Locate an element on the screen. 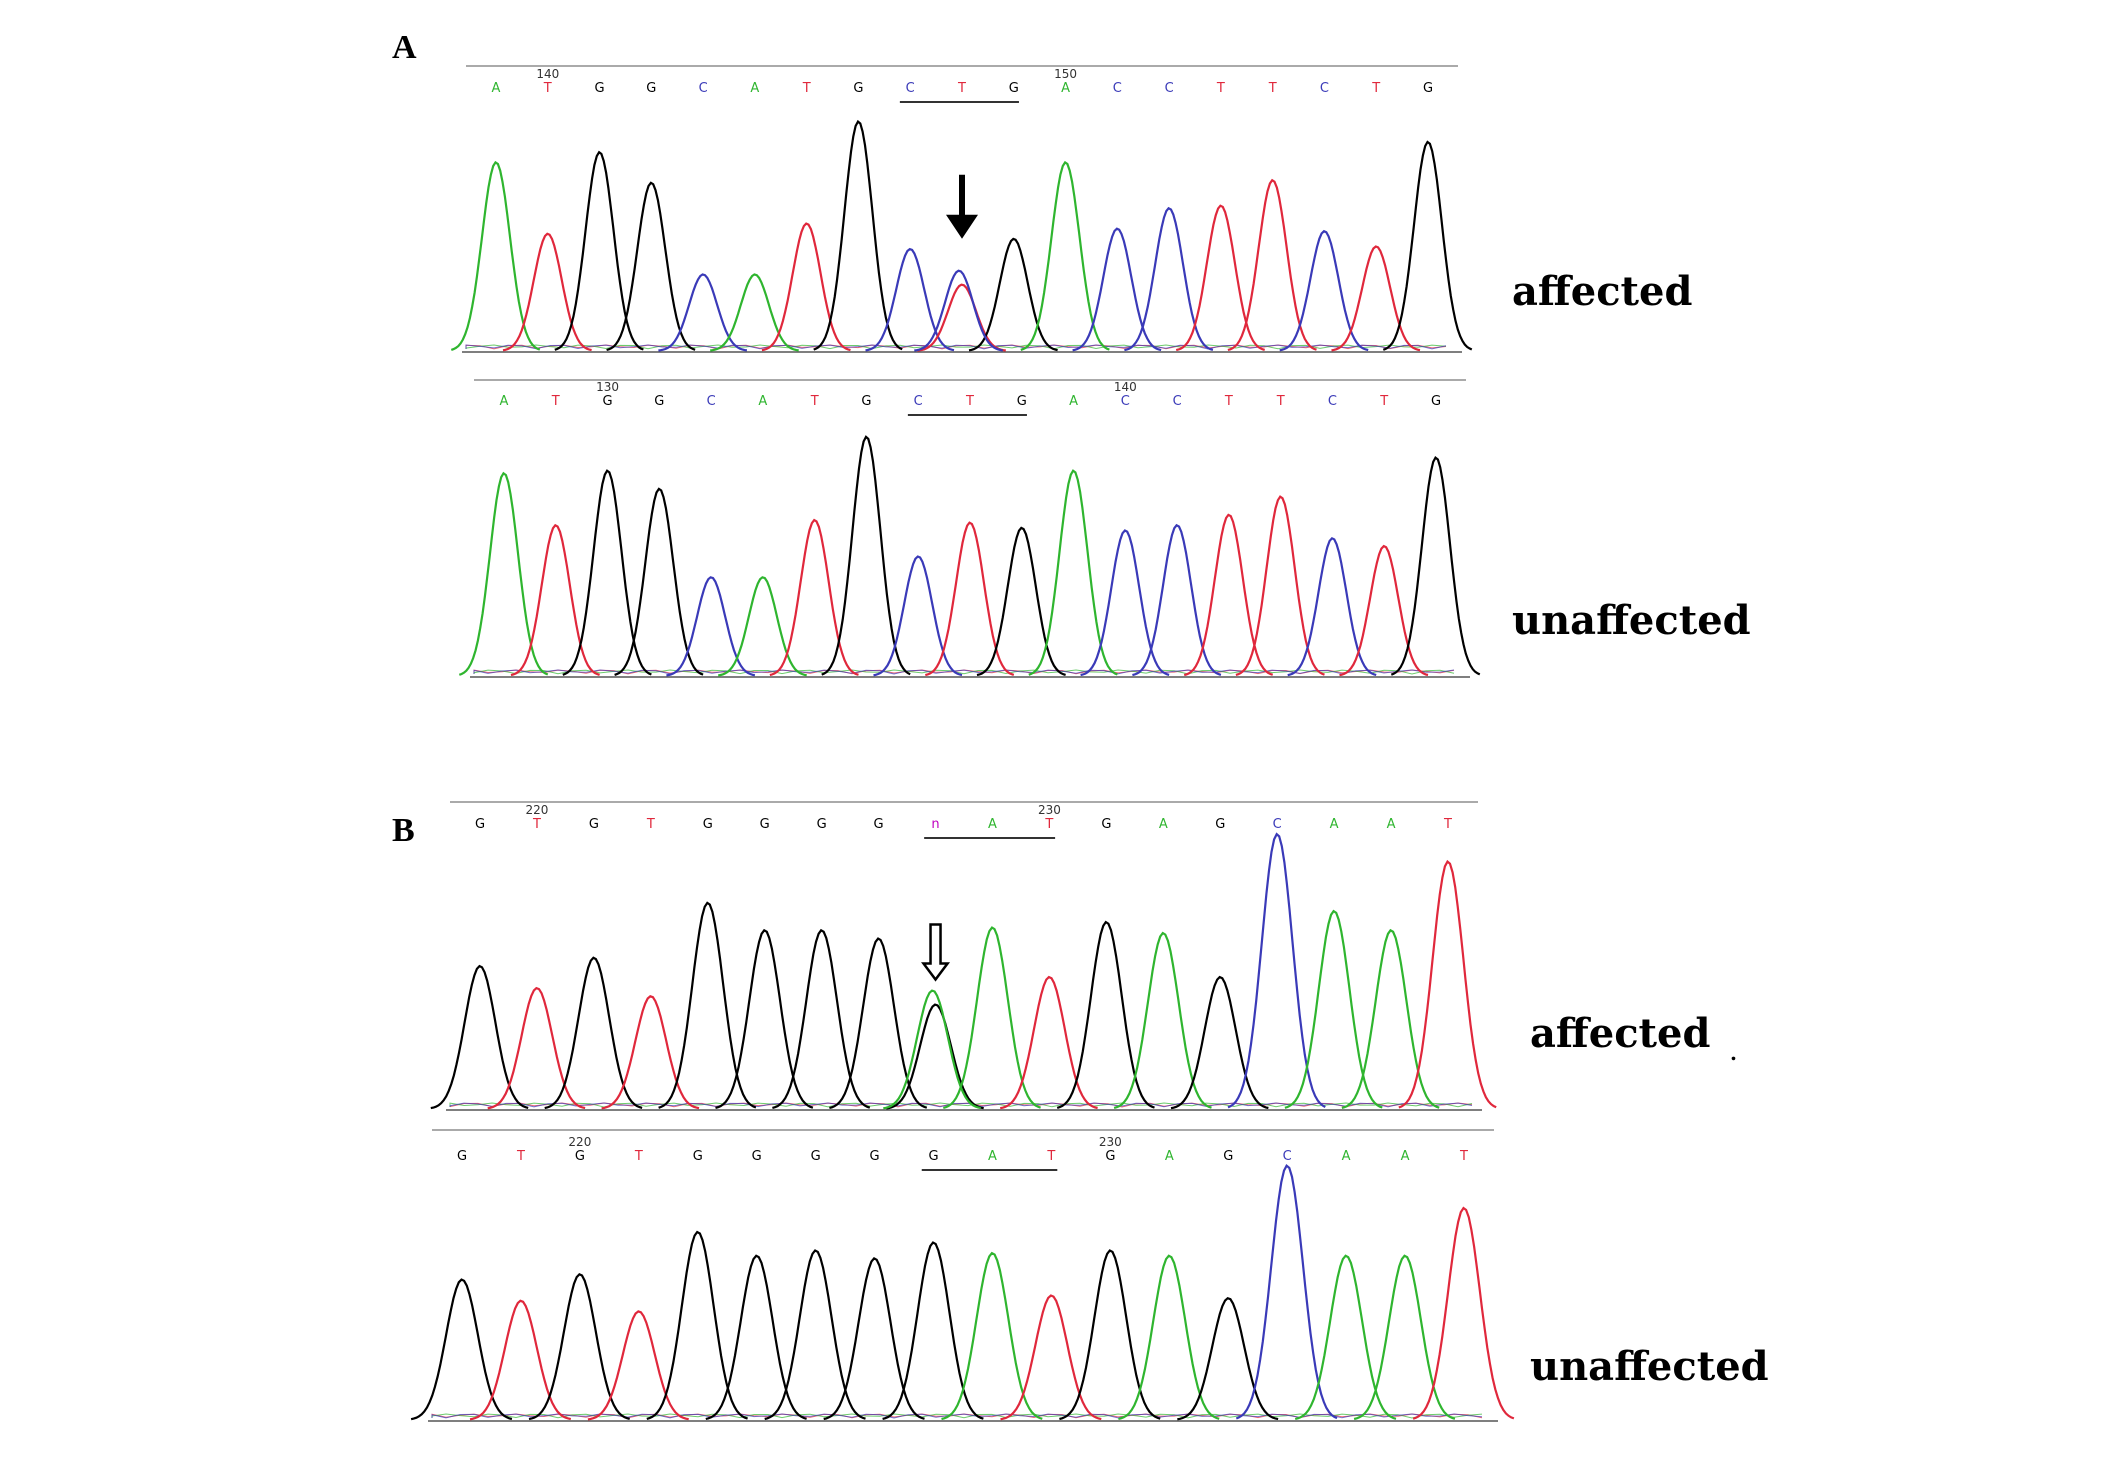 The image size is (2126, 1471). overlap-peak-A is located at coordinates (932, 1049).